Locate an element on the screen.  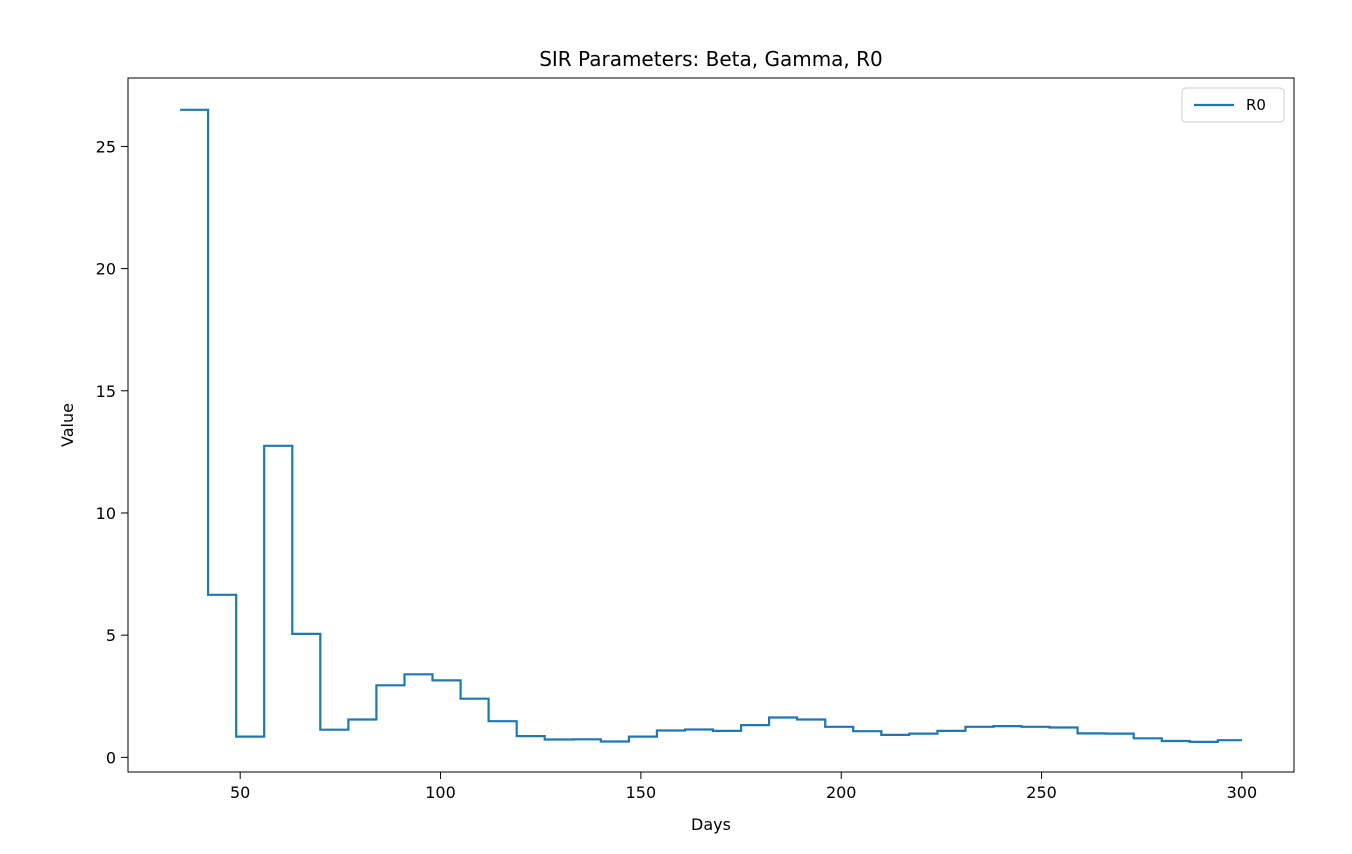
x-tick-label: 200 is located at coordinates (841, 792).